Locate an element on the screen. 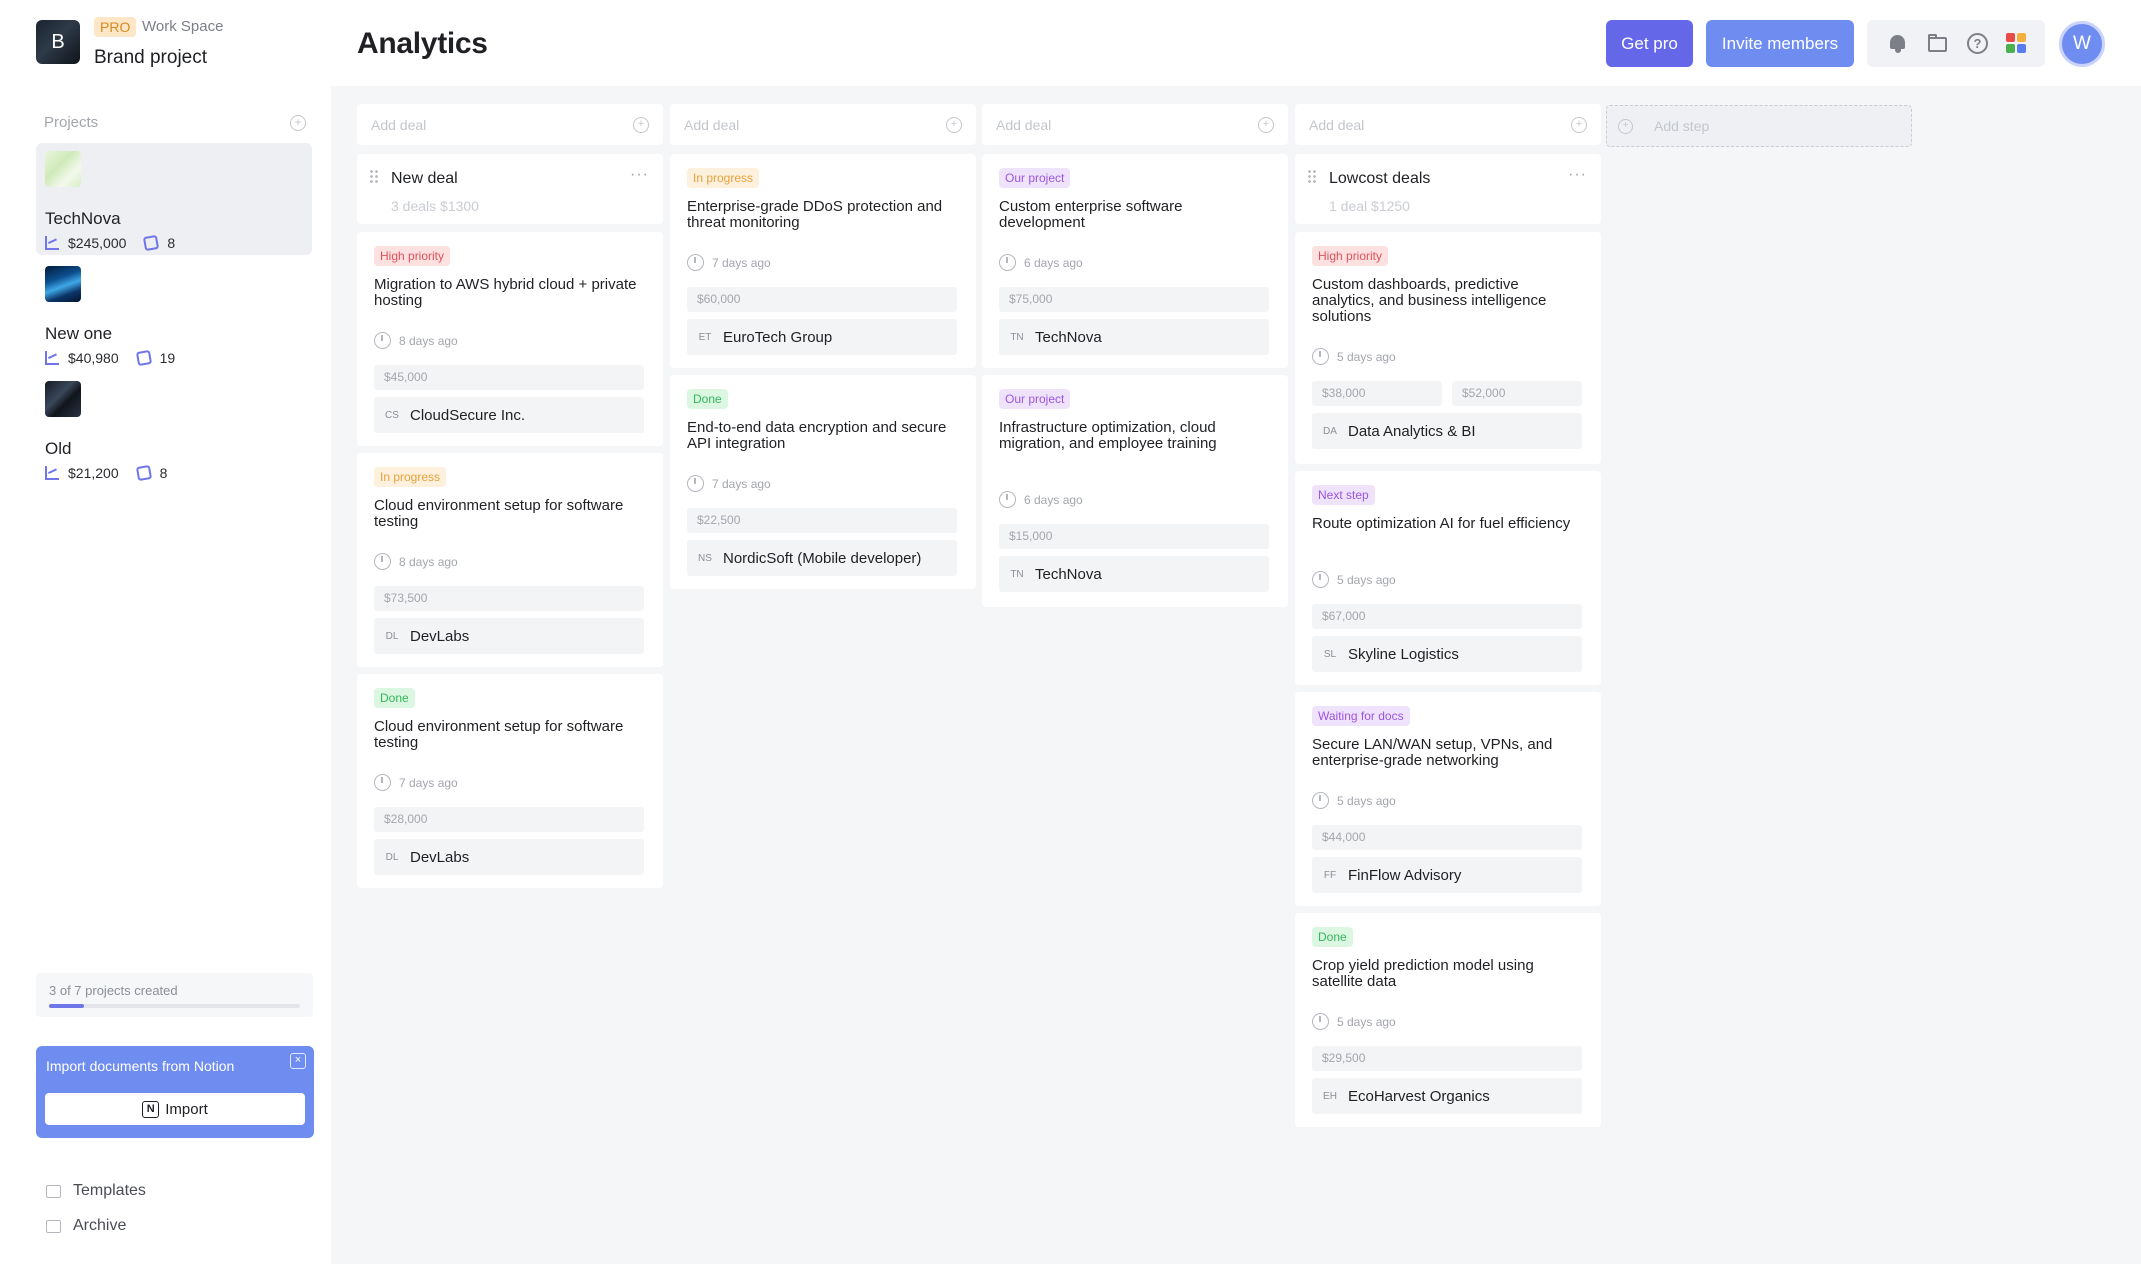 Image resolution: width=2141 pixels, height=1264 pixels. get-pro-button: Get pro is located at coordinates (1649, 43).